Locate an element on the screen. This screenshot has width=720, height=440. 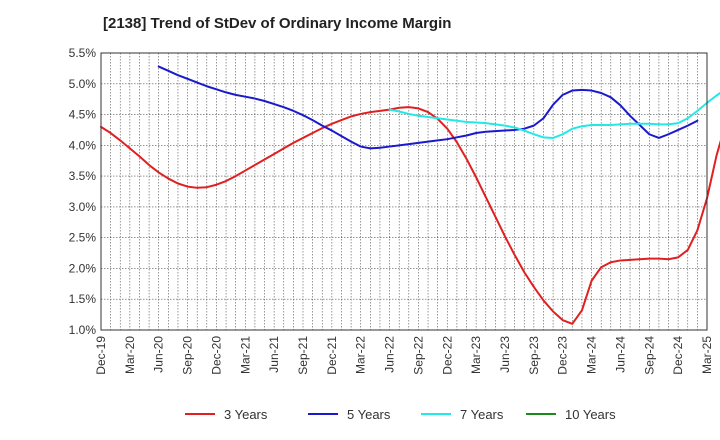
y-tick-label: 4.0% is located at coordinates (83, 145).